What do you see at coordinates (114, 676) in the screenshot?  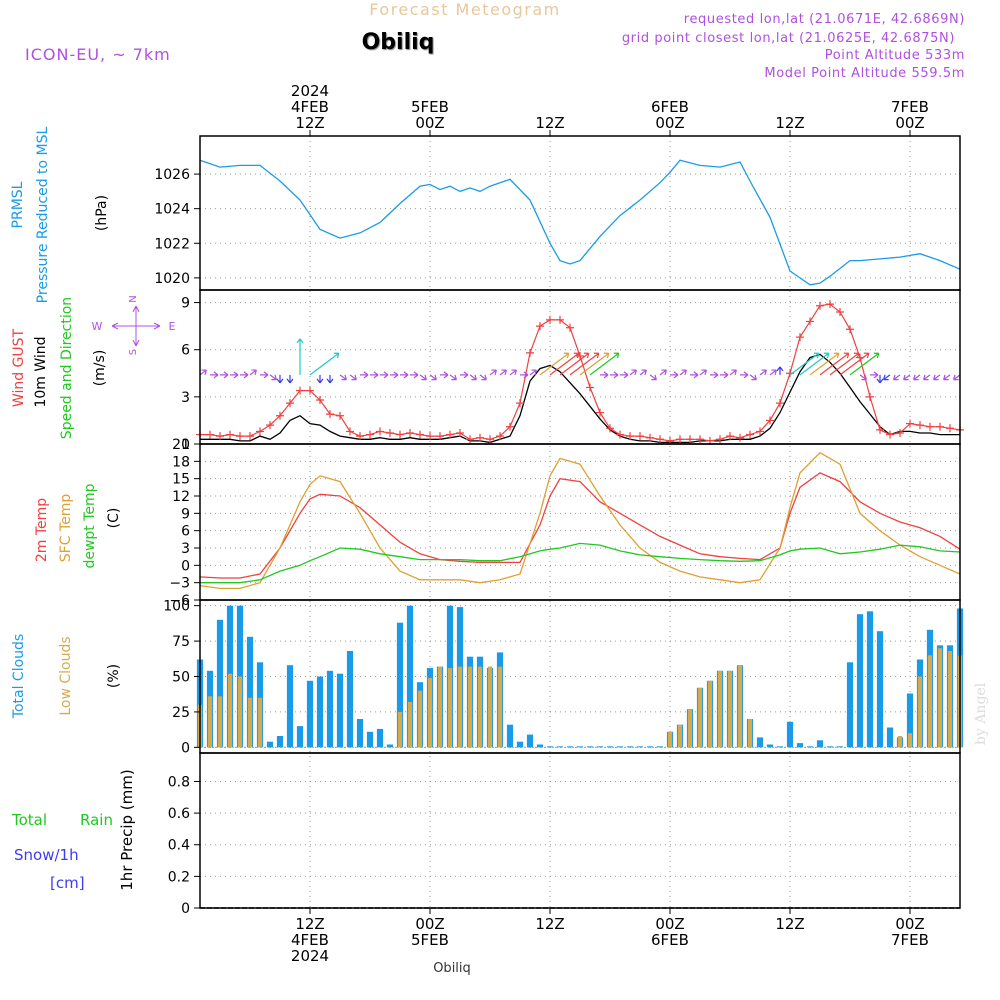 I see `clouds-unit: (%)` at bounding box center [114, 676].